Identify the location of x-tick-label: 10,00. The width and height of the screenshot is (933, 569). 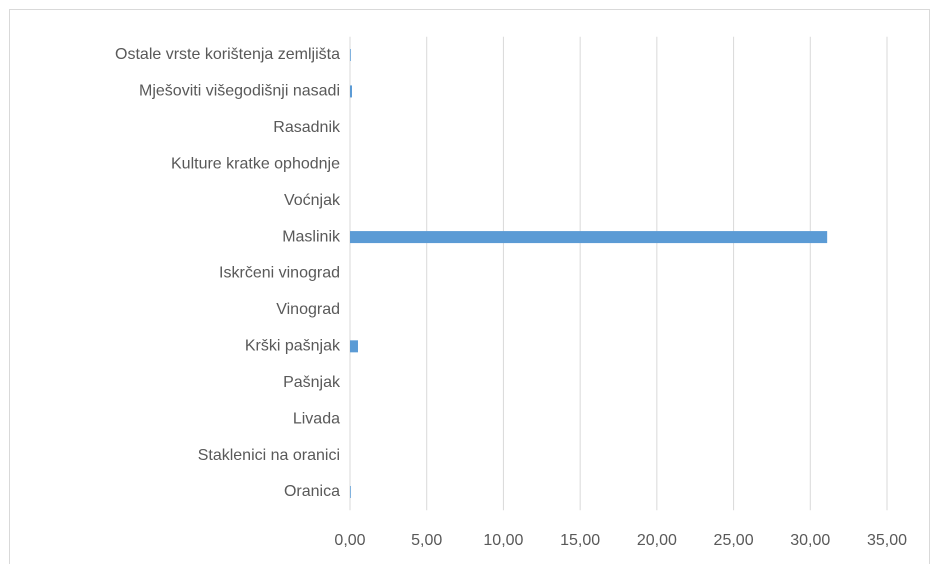
(503, 540).